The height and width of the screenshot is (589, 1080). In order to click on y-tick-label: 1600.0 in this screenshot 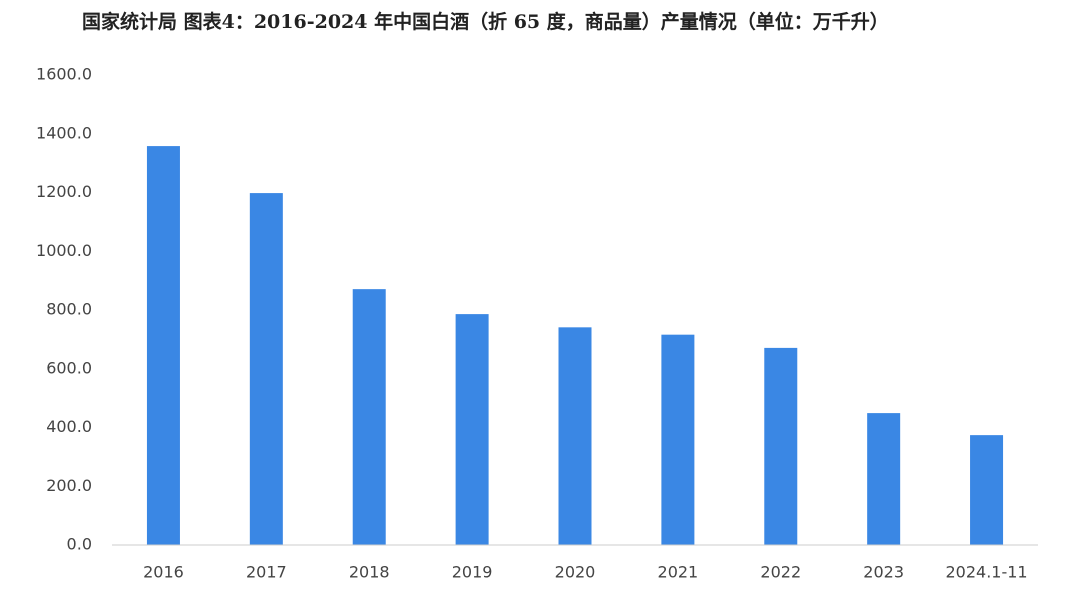, I will do `click(64, 74)`.